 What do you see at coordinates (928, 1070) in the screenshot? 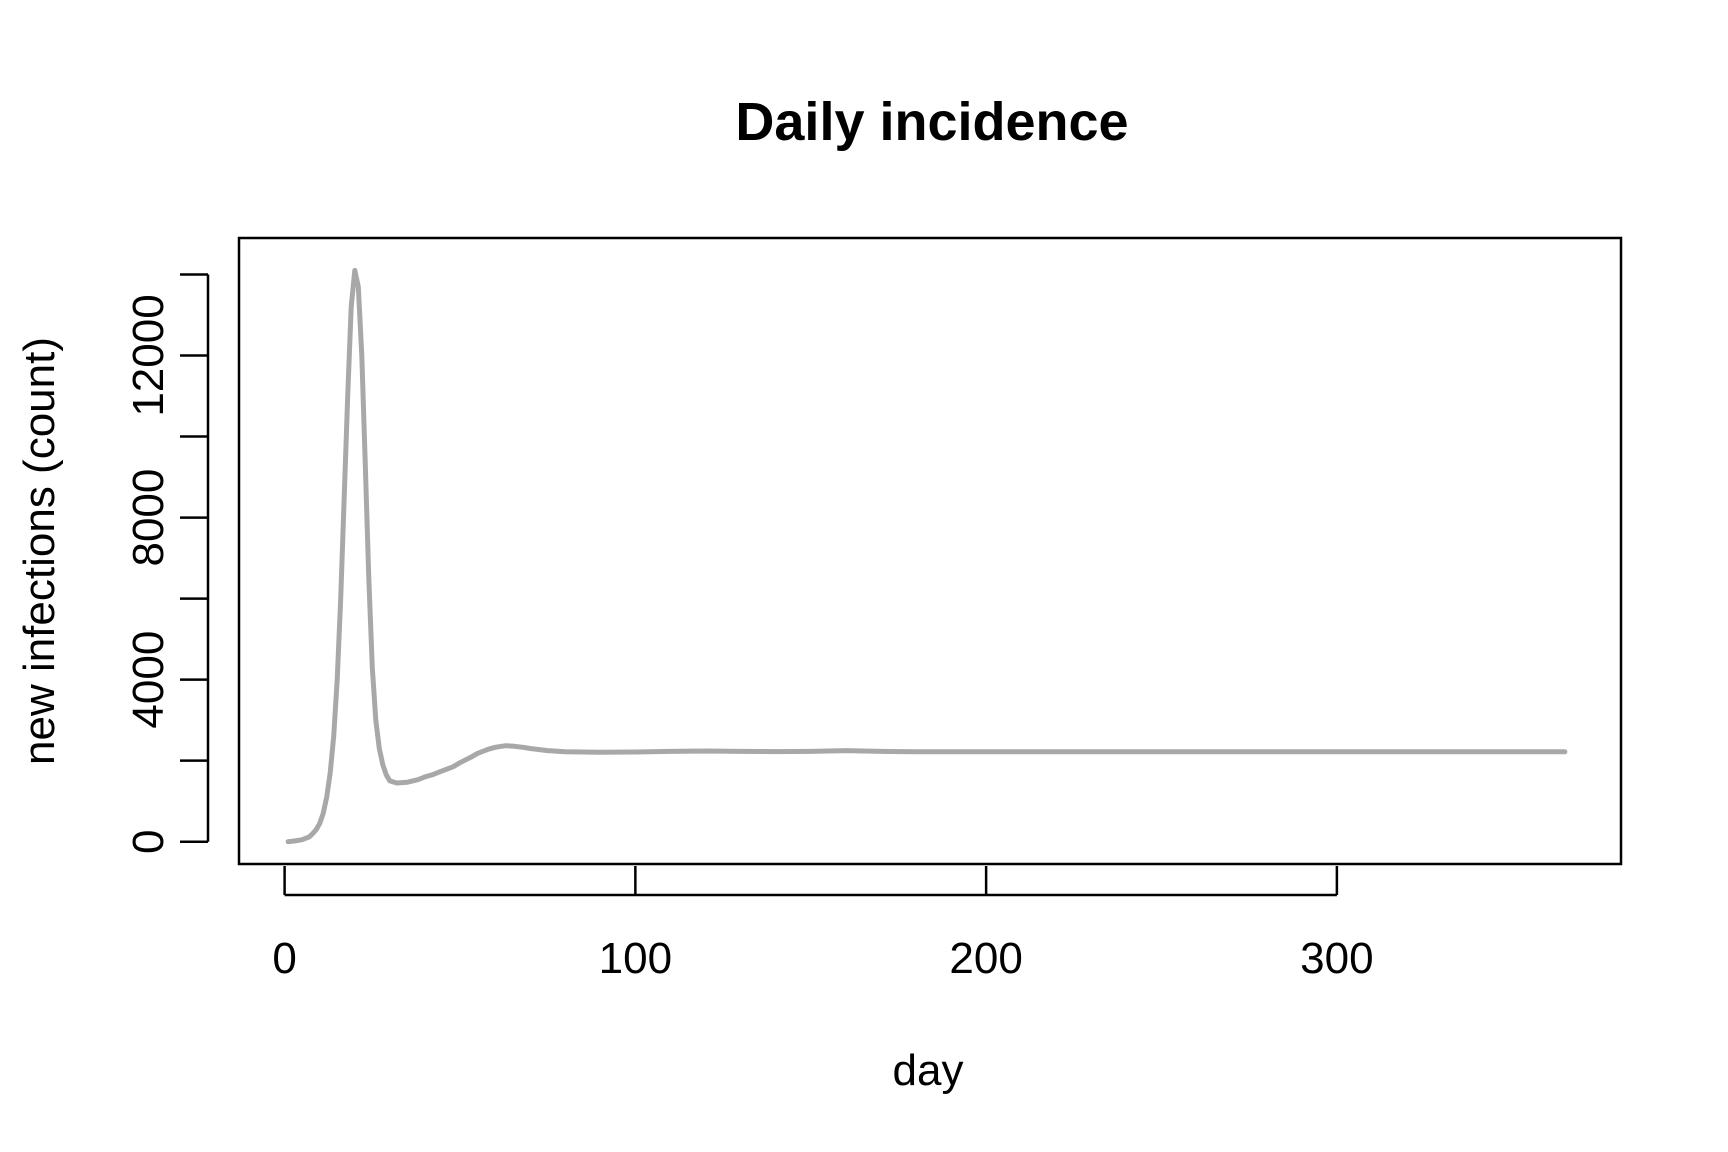
I see `x-axis-label: day` at bounding box center [928, 1070].